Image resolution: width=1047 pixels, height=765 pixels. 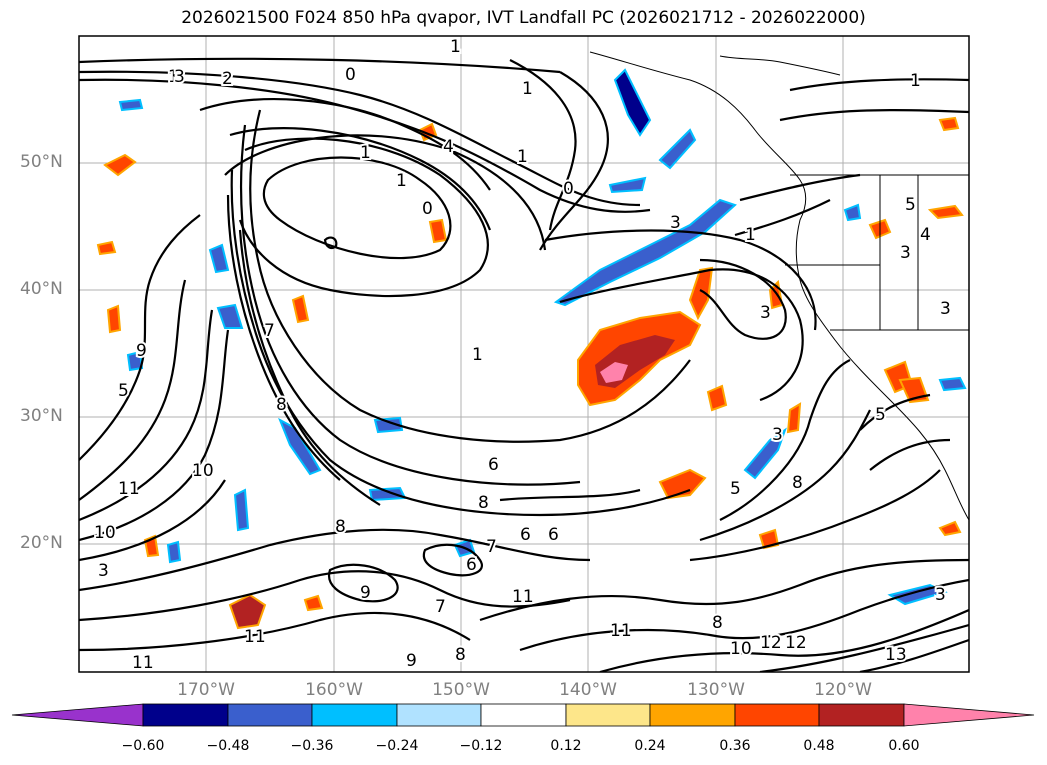 I want to click on colorbar, so click(x=523, y=715).